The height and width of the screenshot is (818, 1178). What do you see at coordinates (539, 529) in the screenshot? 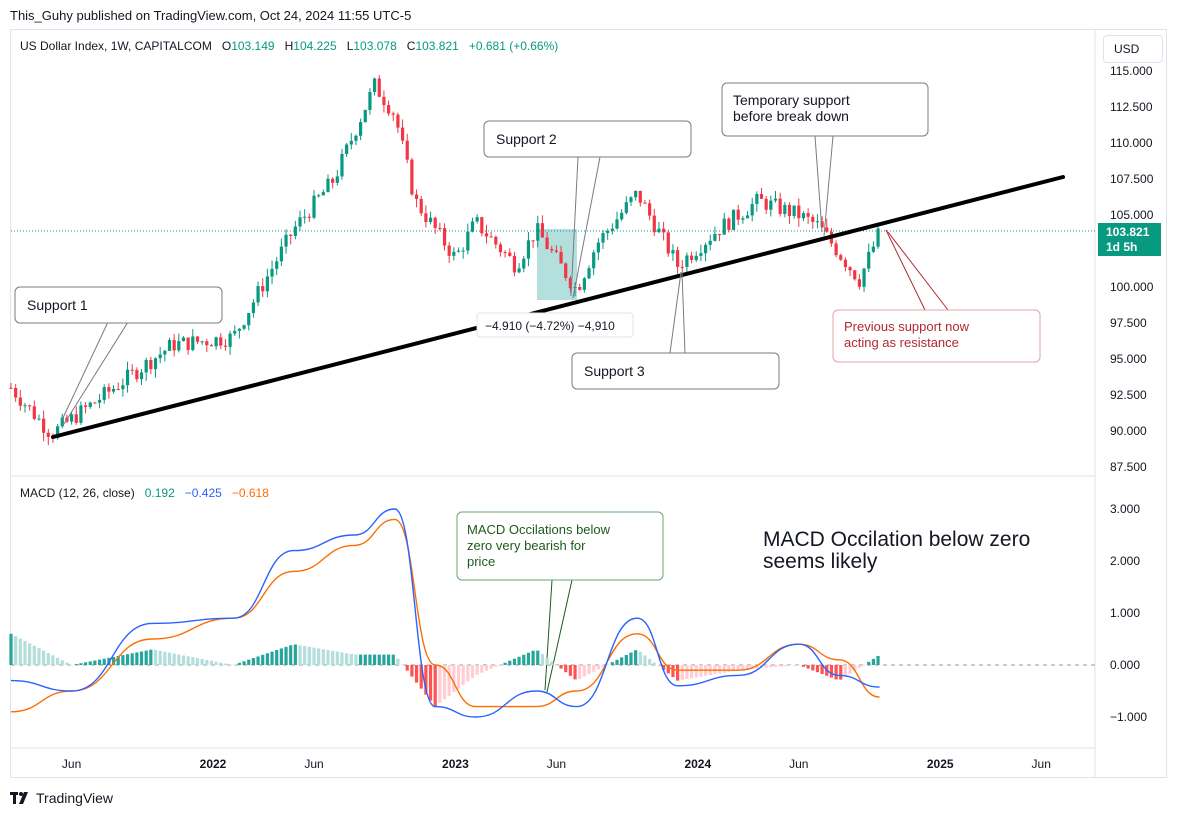
I see `macd-note-text-1: MACD Occilations below` at bounding box center [539, 529].